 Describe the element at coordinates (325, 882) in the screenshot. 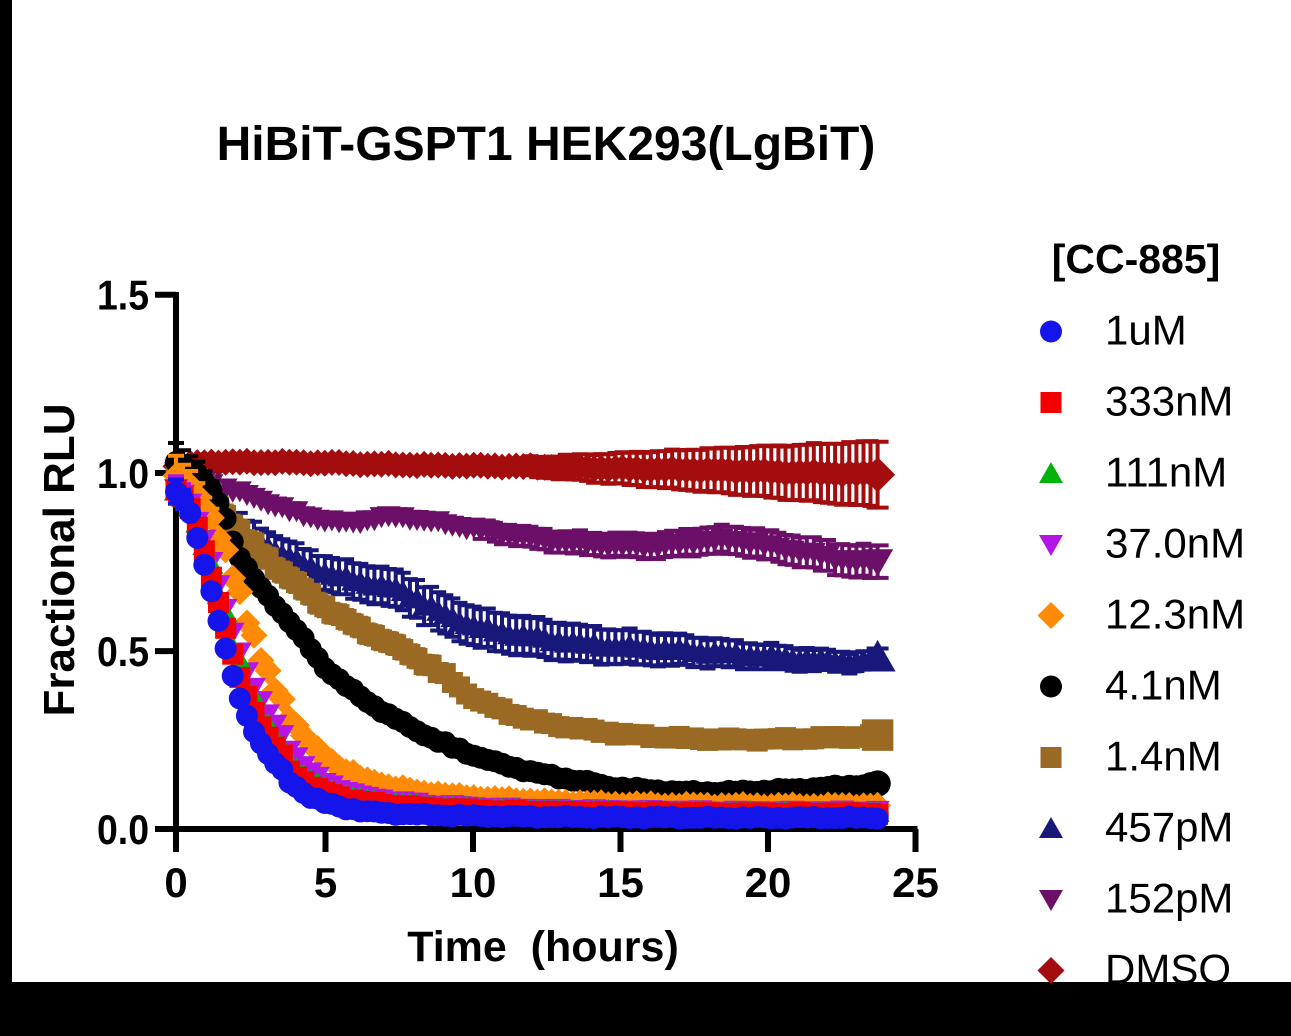

I see `svg-text: 5` at that location.